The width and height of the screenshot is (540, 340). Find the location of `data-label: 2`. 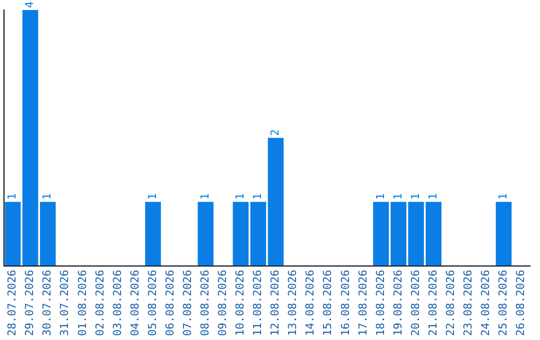

data-label: 2 is located at coordinates (275, 132).